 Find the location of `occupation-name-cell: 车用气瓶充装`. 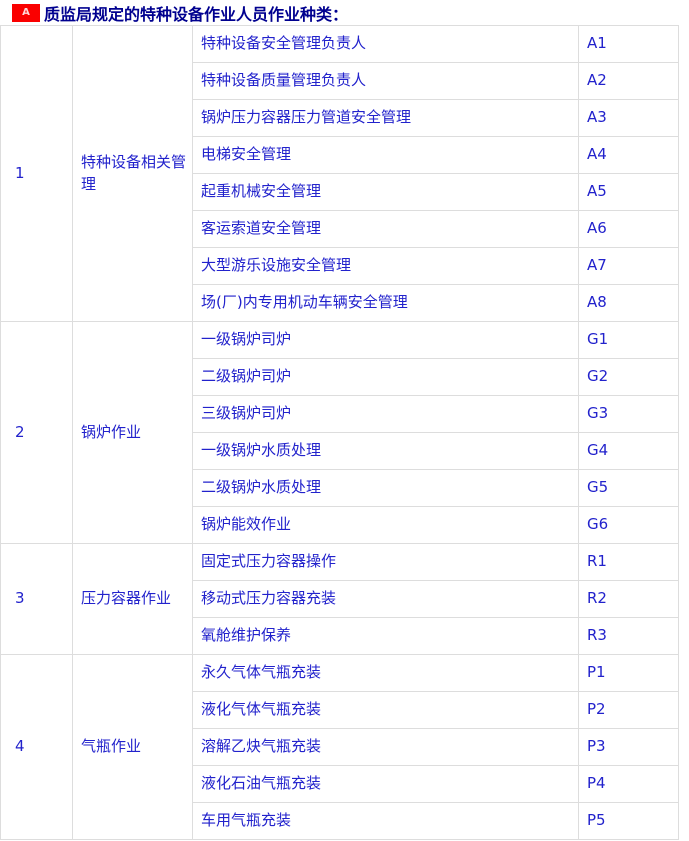

occupation-name-cell: 车用气瓶充装 is located at coordinates (385, 821).